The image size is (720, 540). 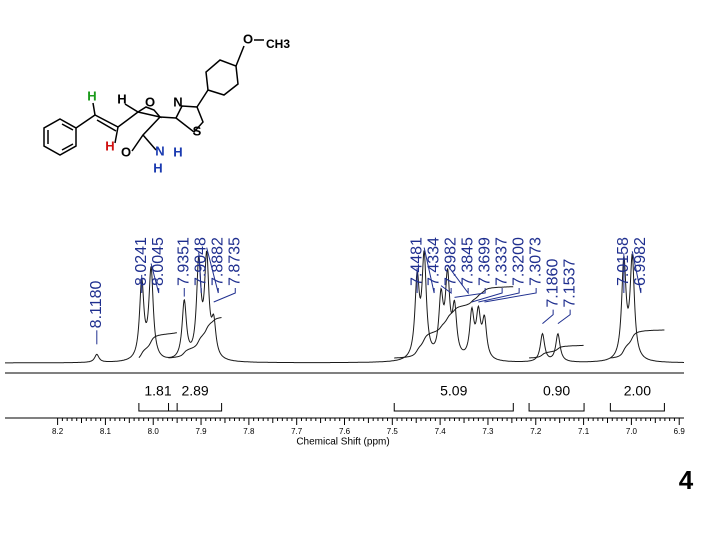 I want to click on peak-label: 7.8882, so click(x=217, y=261).